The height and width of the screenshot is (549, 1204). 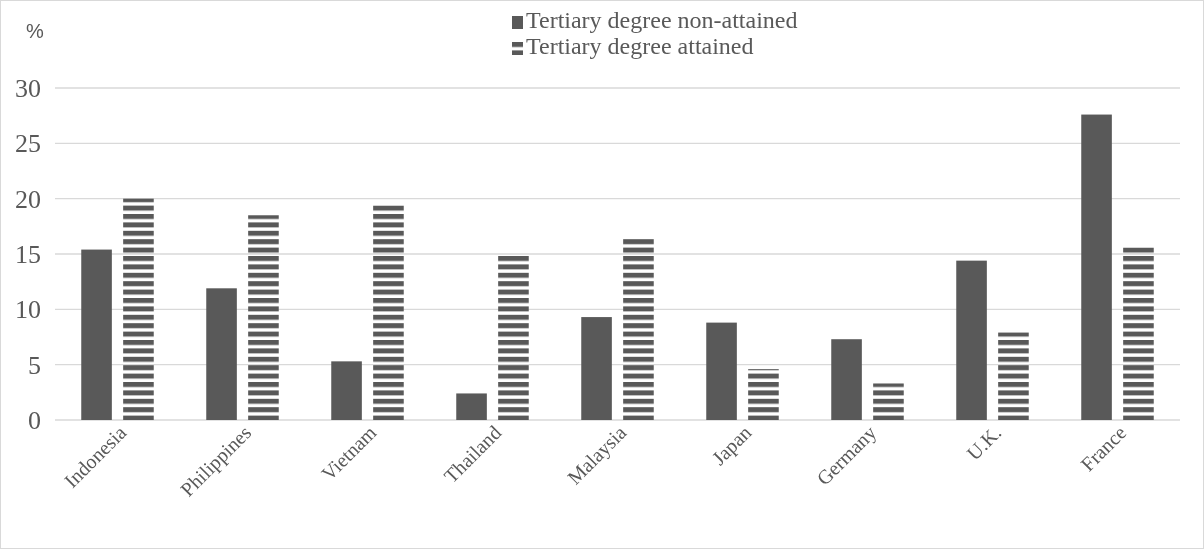 What do you see at coordinates (28, 89) in the screenshot?
I see `y-tick-label: 30` at bounding box center [28, 89].